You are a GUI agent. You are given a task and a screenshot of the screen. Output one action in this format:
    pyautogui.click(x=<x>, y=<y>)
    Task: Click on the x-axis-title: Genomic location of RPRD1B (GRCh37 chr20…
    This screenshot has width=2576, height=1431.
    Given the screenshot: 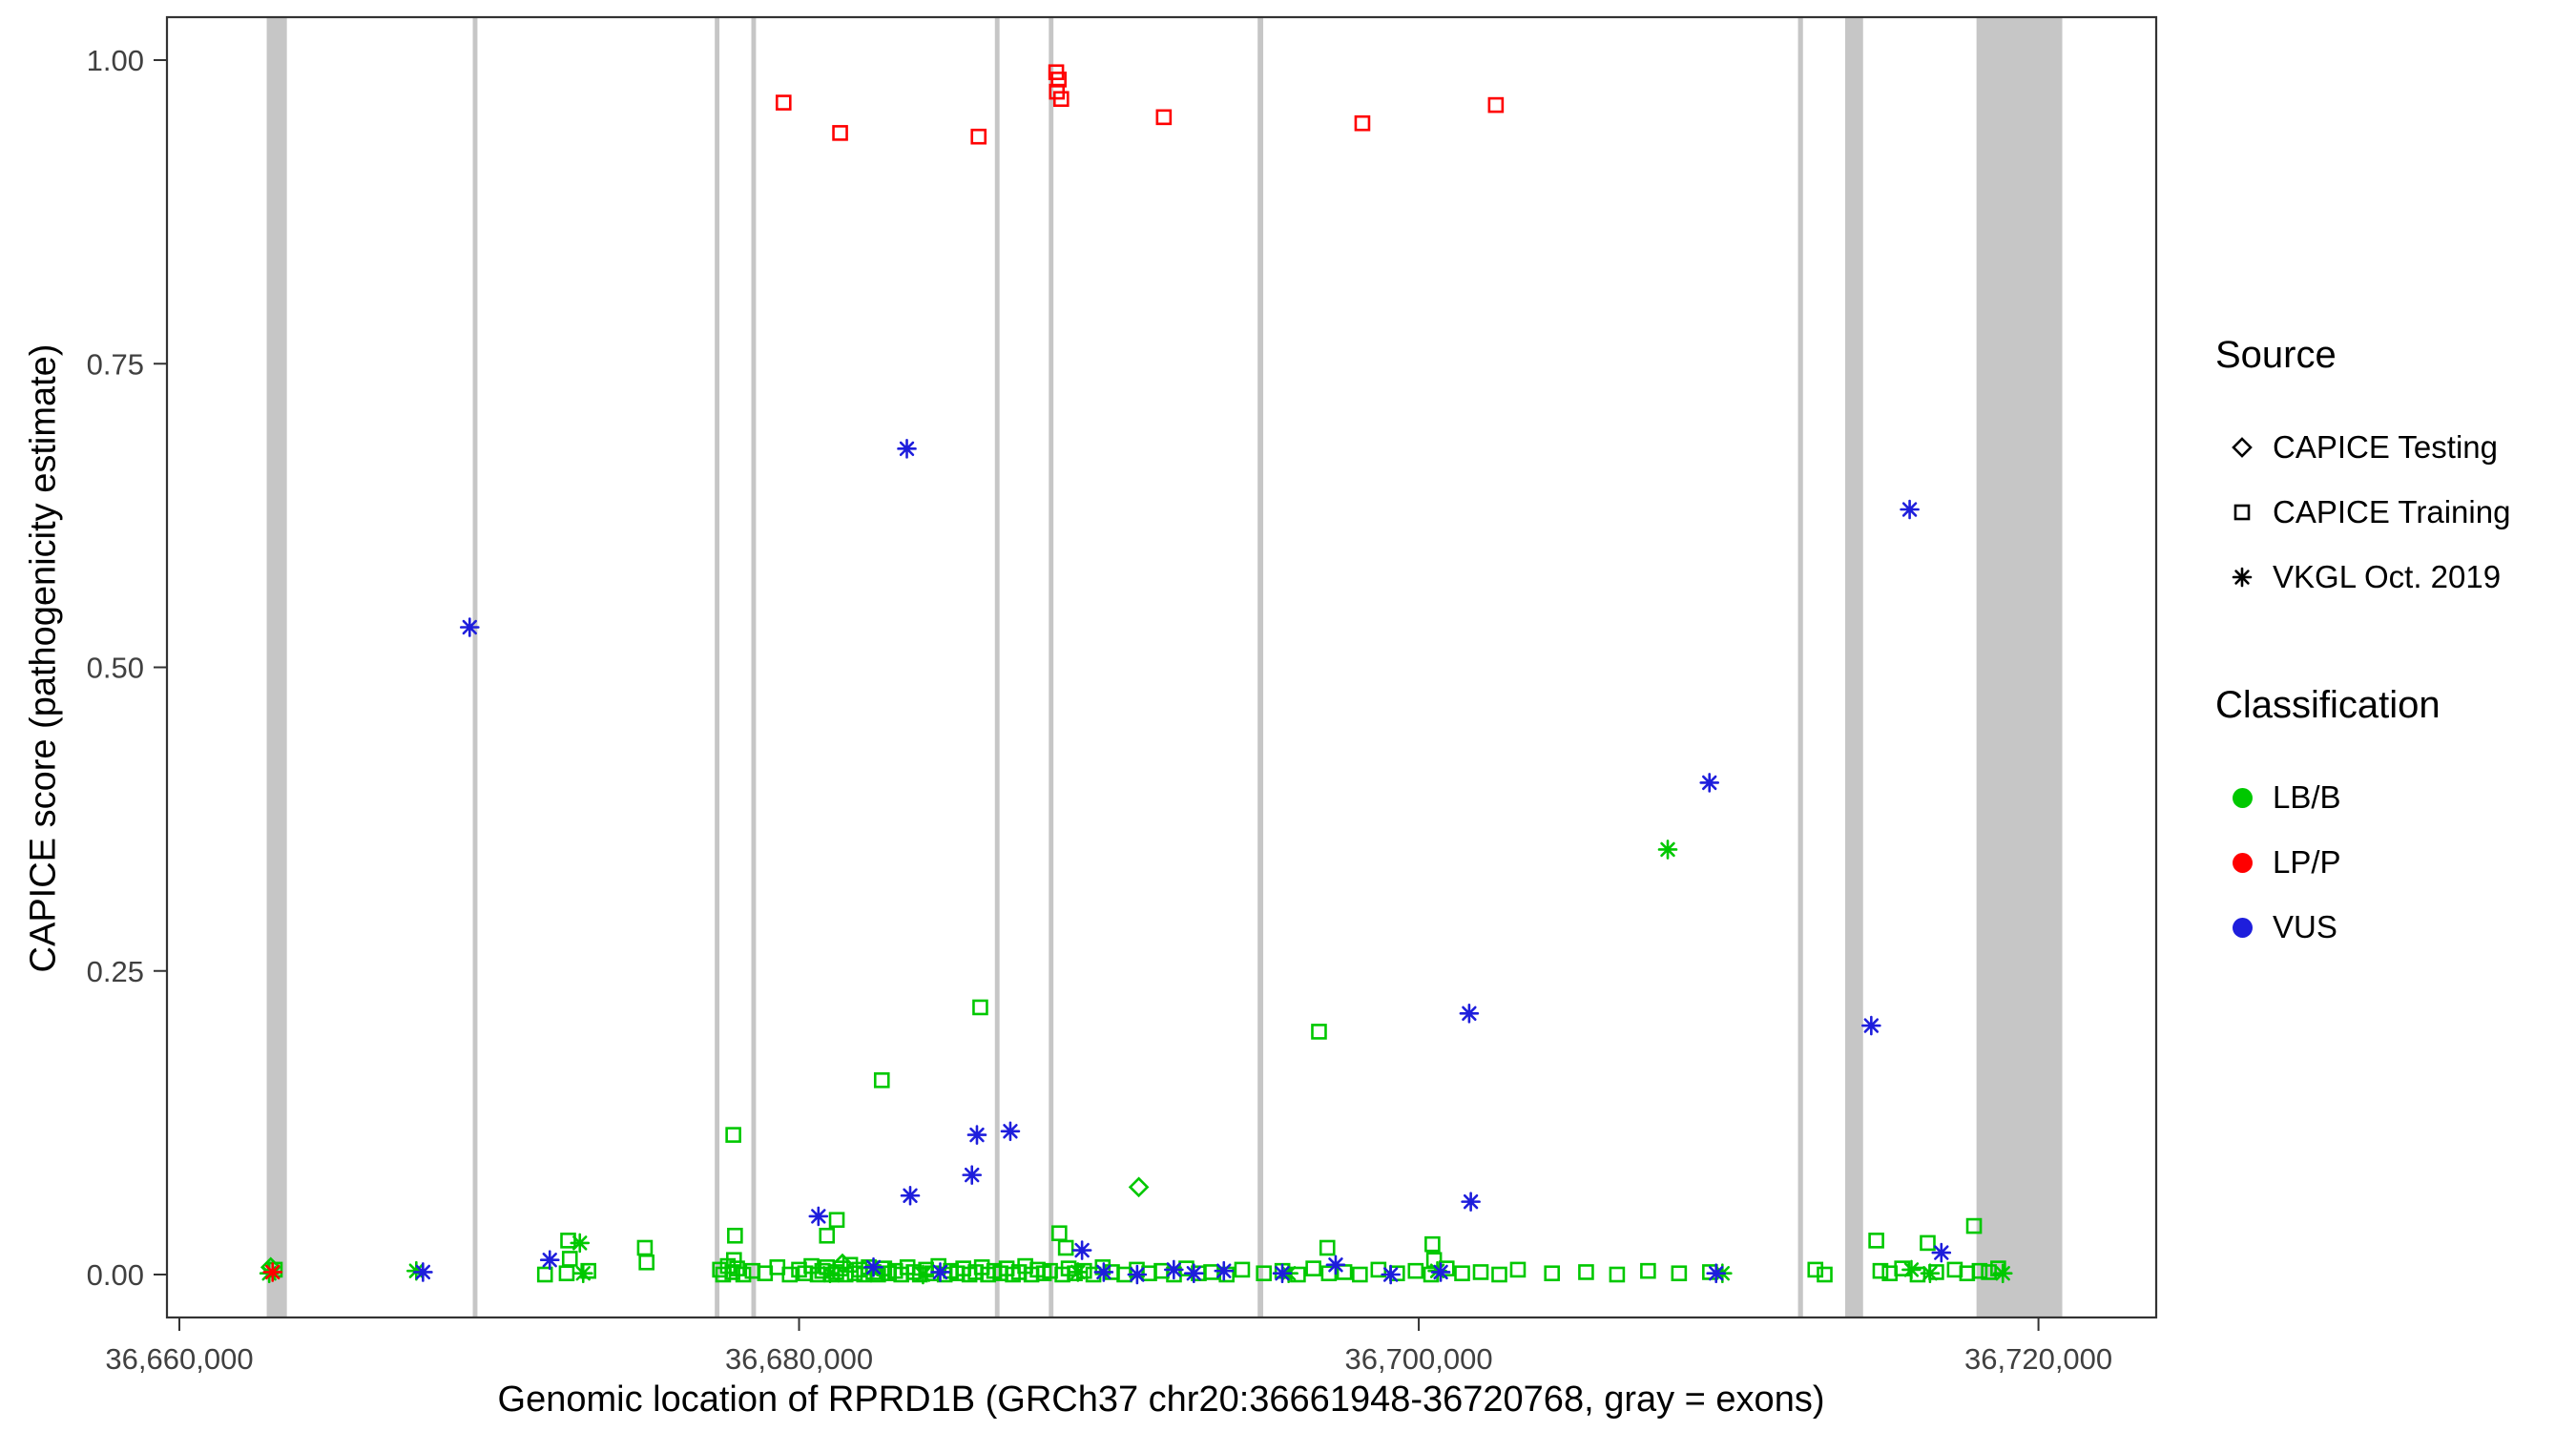 What is the action you would take?
    pyautogui.click(x=1161, y=1399)
    